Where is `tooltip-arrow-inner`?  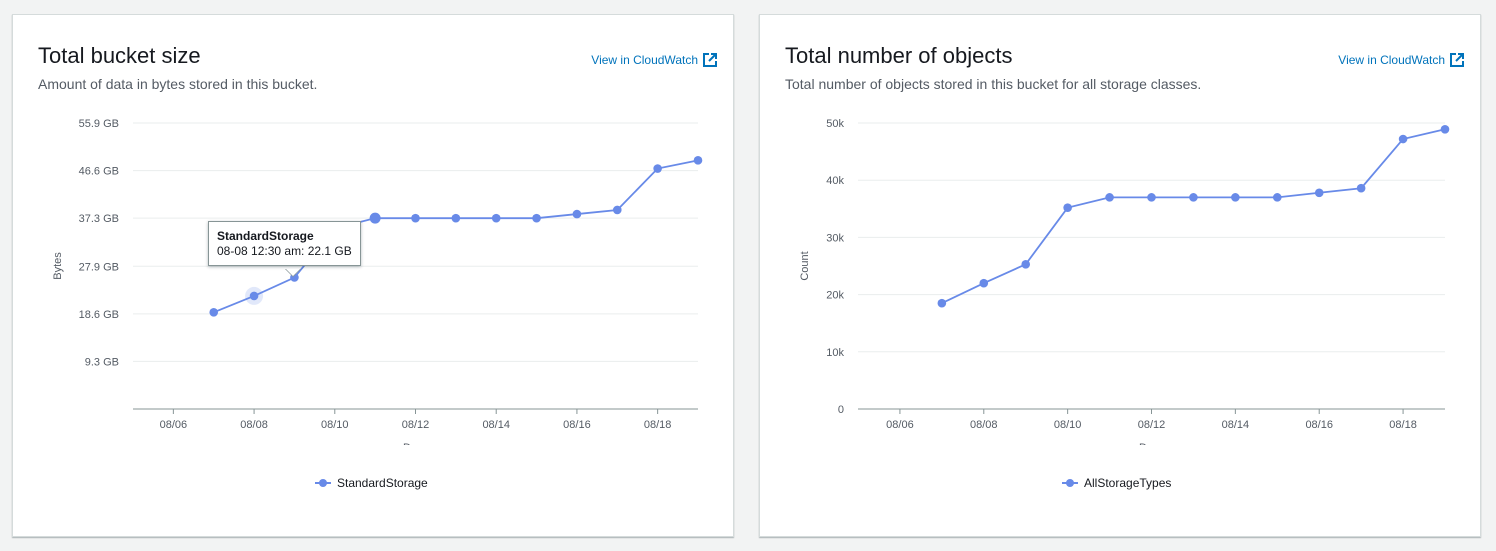
tooltip-arrow-inner is located at coordinates (293, 272).